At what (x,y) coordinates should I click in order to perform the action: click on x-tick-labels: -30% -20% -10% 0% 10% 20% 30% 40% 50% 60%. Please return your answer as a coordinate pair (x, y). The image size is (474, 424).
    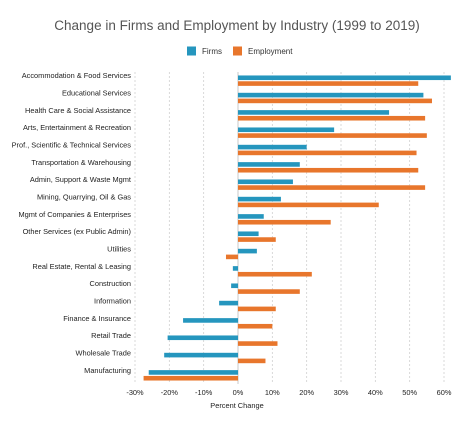
    Looking at the image, I should click on (288, 392).